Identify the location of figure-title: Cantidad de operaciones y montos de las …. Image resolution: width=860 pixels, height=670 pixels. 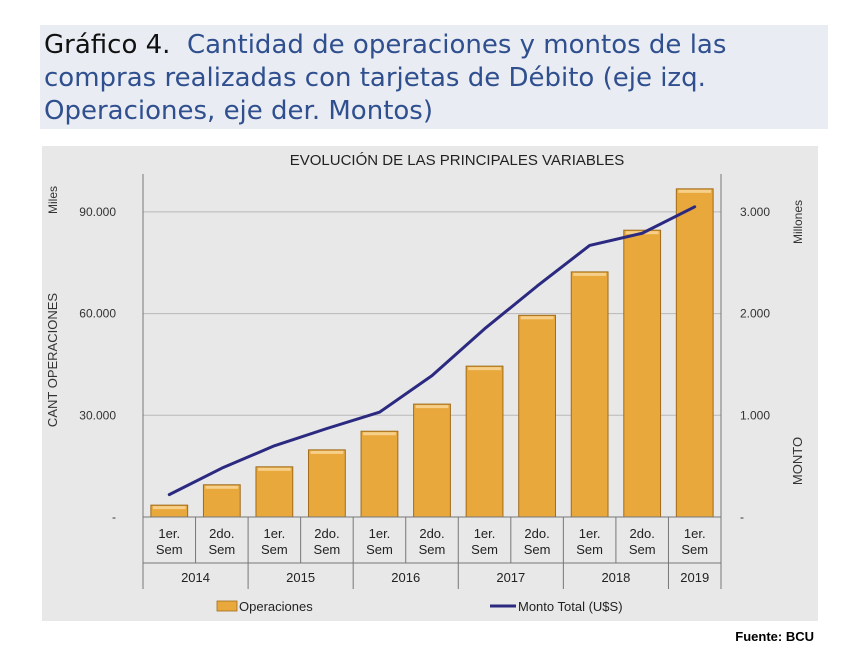
(385, 78).